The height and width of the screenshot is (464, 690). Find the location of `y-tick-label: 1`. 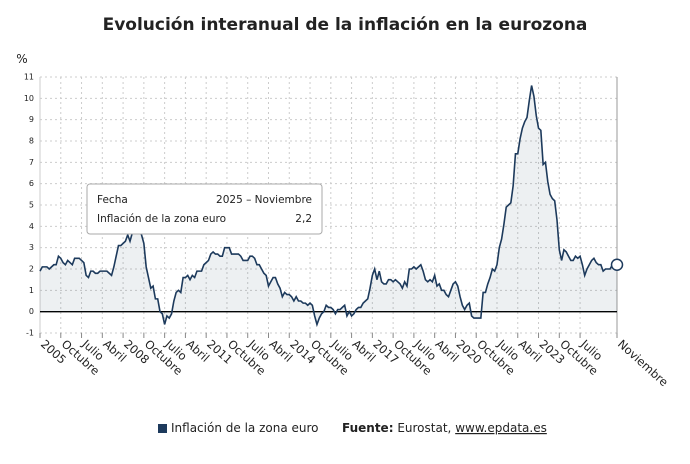

y-tick-label: 1 is located at coordinates (31, 290).